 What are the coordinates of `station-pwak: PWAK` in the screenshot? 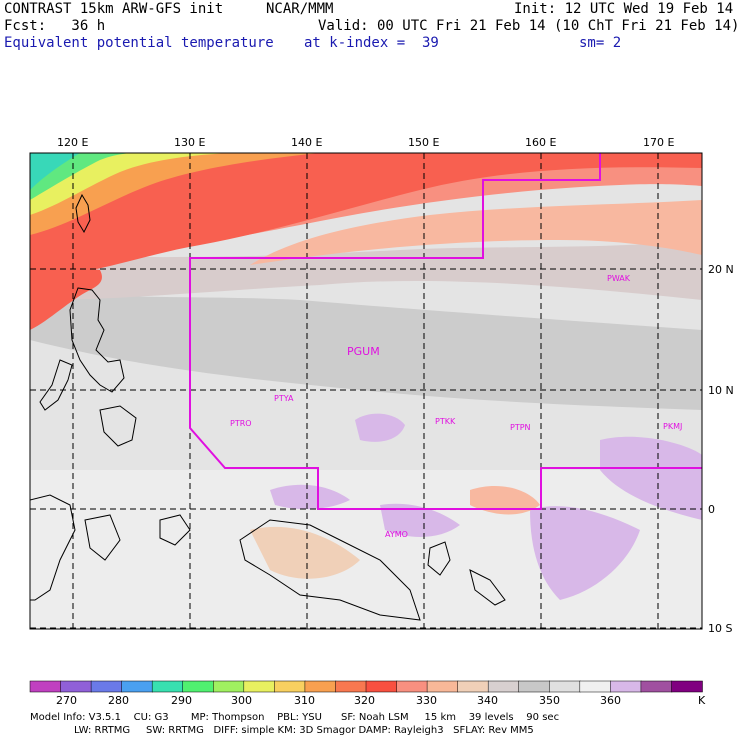 It's located at (619, 278).